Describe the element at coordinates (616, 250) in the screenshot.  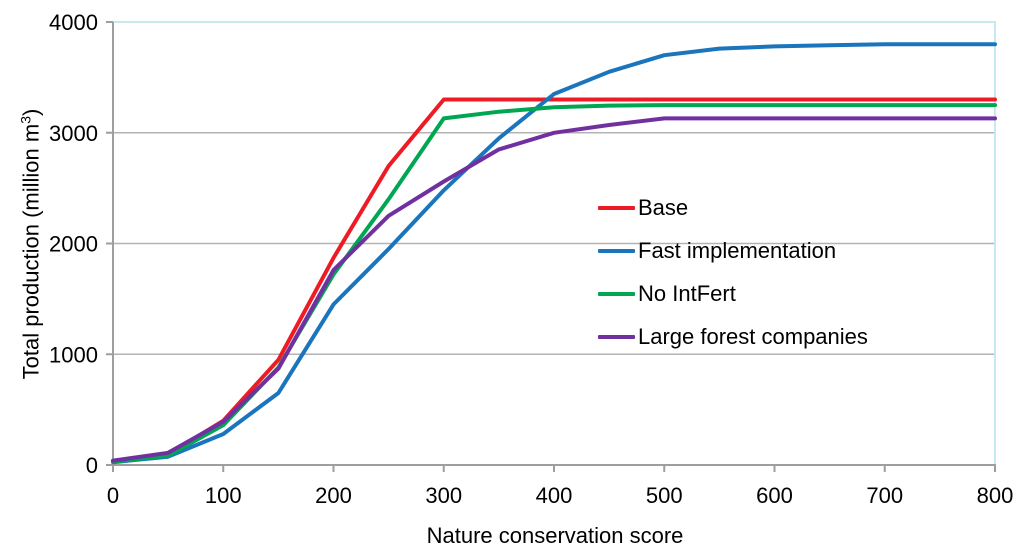
I see `legend-line-swatch-fast-implementation` at that location.